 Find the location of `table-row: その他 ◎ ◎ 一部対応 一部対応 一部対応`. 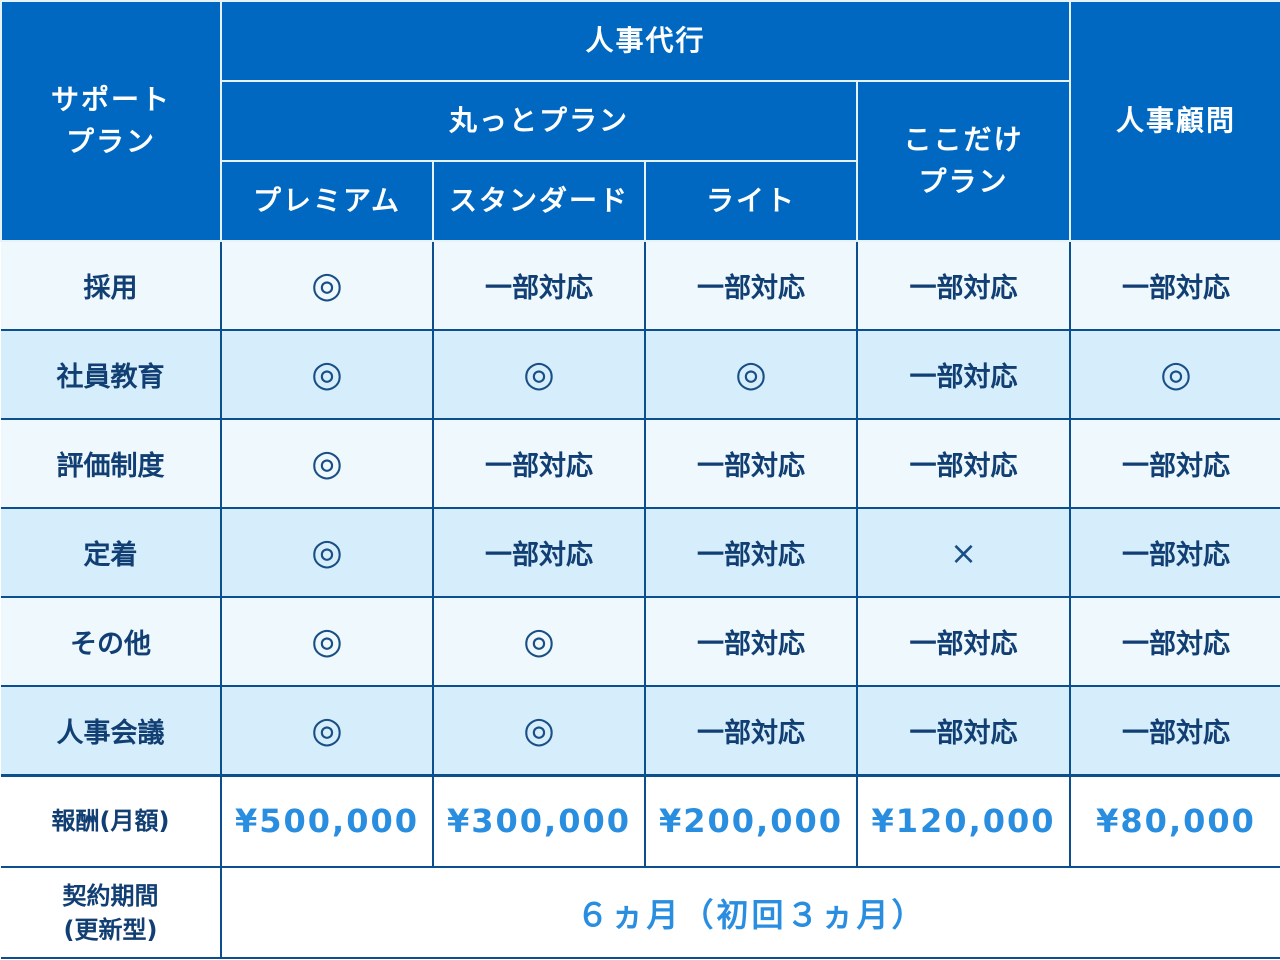

table-row: その他 ◎ ◎ 一部対応 一部対応 一部対応 is located at coordinates (640, 642).